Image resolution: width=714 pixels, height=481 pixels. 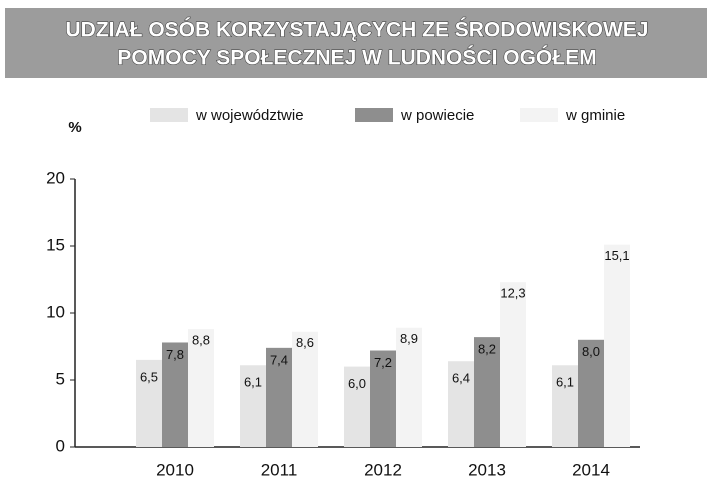 What do you see at coordinates (175, 469) in the screenshot?
I see `x-tick-label: 2010` at bounding box center [175, 469].